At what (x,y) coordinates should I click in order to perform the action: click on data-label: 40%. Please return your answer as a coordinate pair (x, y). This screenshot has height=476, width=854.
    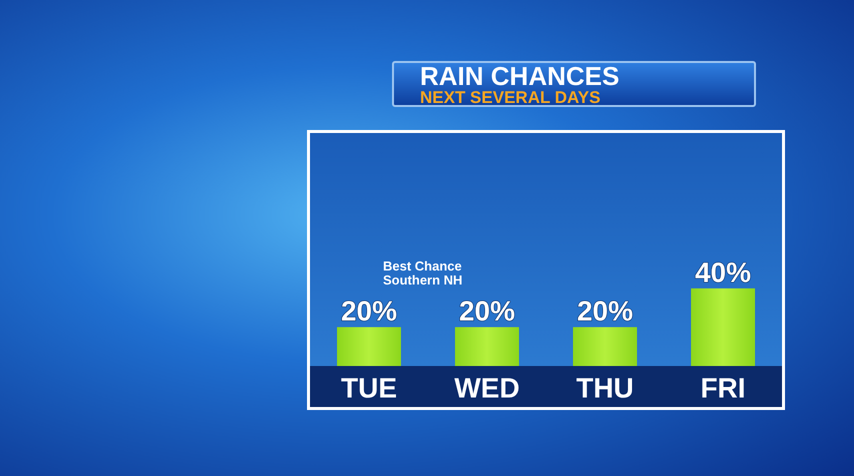
    Looking at the image, I should click on (723, 272).